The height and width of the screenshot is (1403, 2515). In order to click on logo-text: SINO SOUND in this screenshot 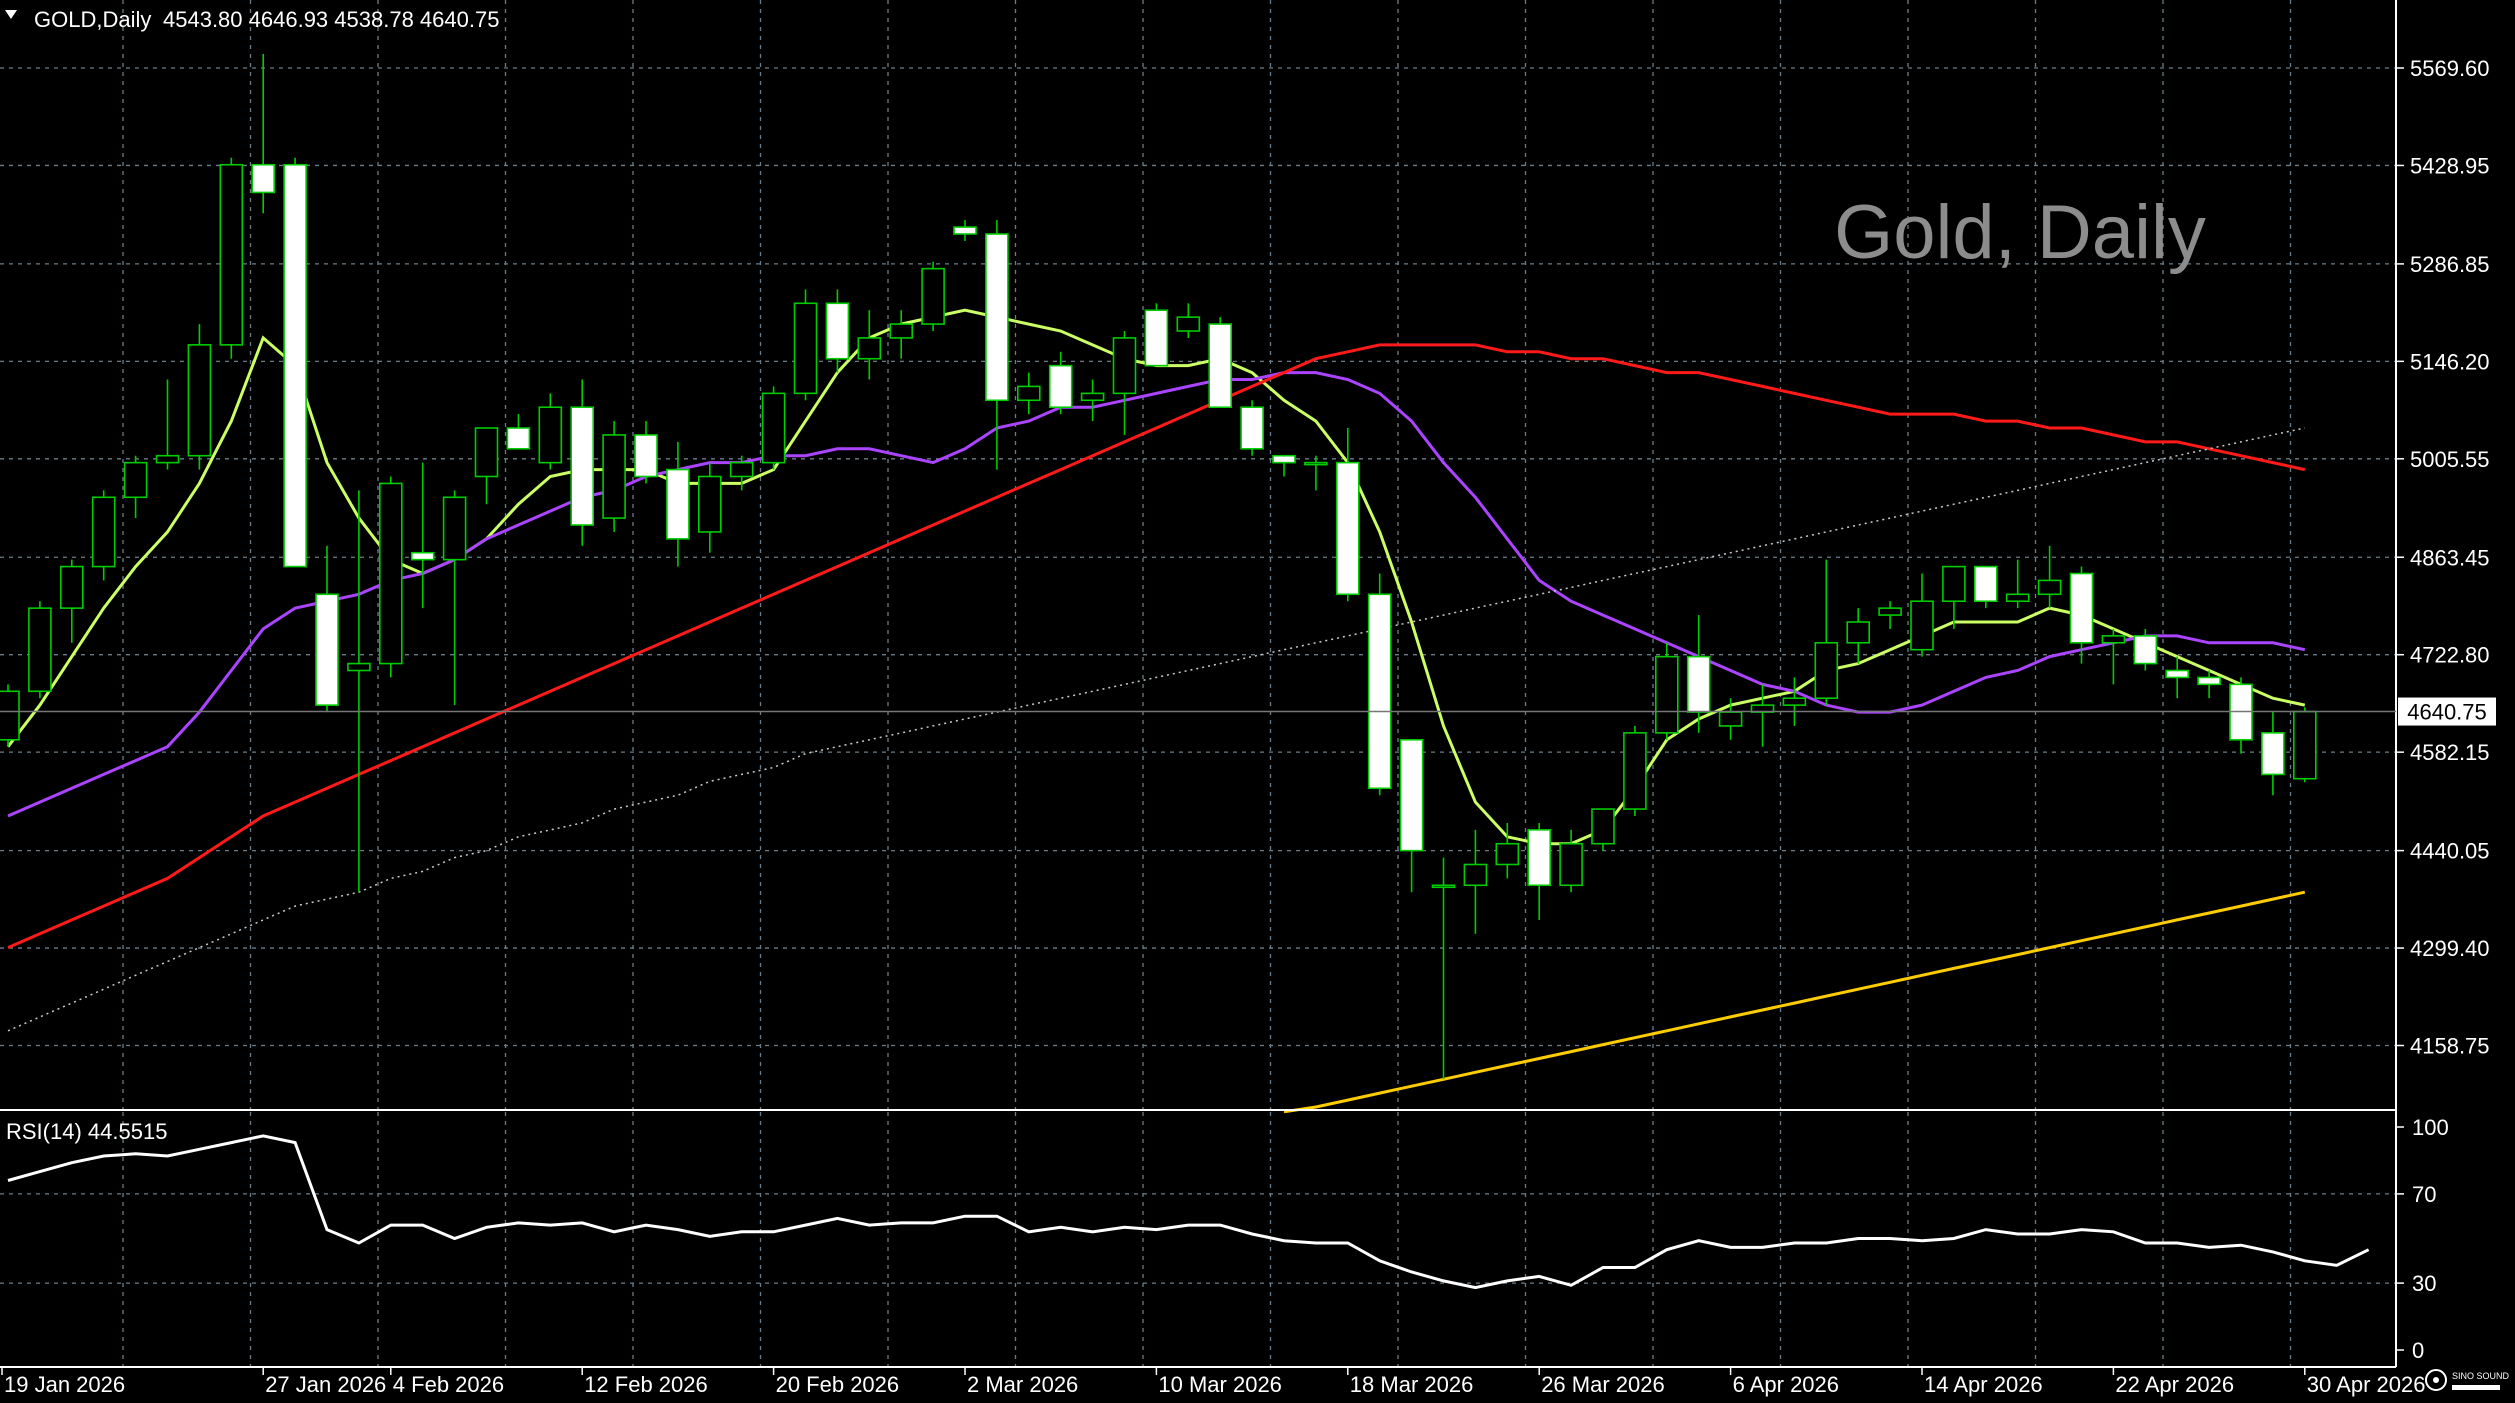, I will do `click(2481, 1376)`.